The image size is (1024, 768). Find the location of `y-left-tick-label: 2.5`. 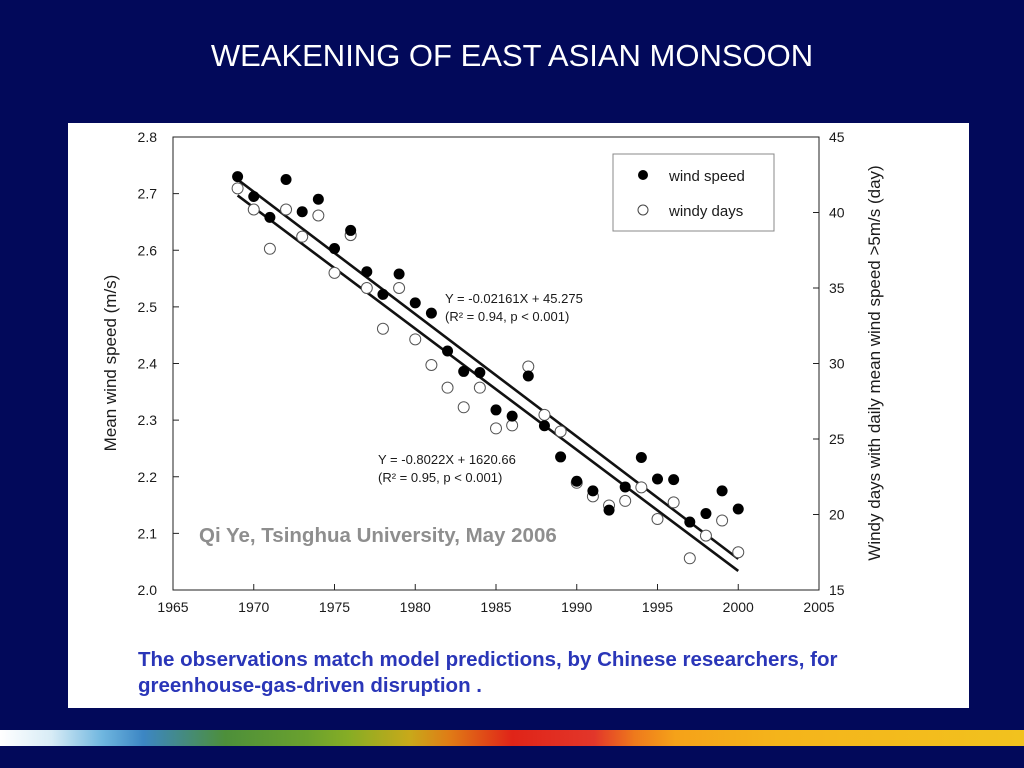

y-left-tick-label: 2.5 is located at coordinates (148, 307).